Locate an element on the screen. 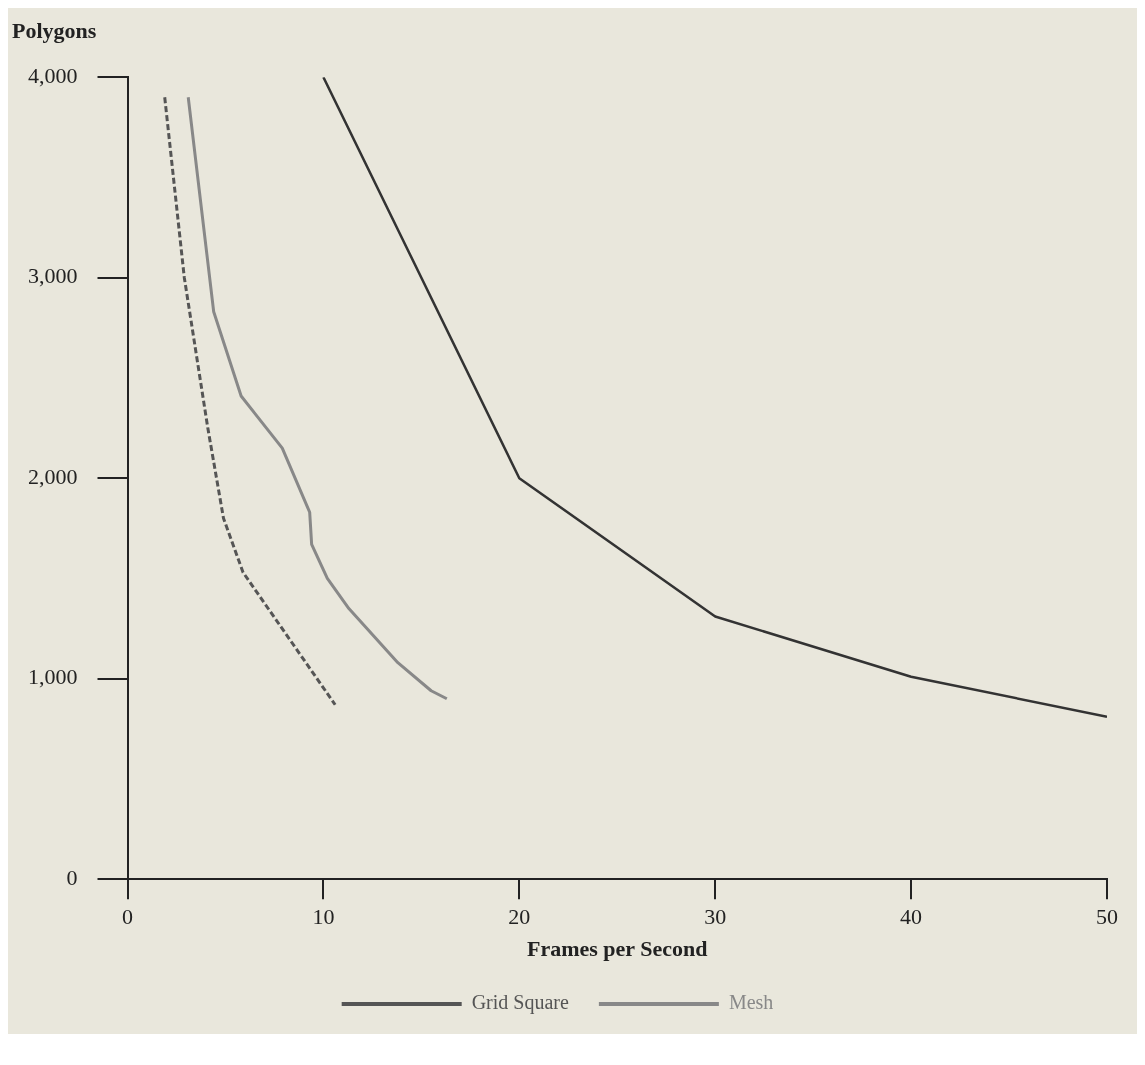 This screenshot has width=1145, height=1065. text: Grid Square is located at coordinates (520, 1003).